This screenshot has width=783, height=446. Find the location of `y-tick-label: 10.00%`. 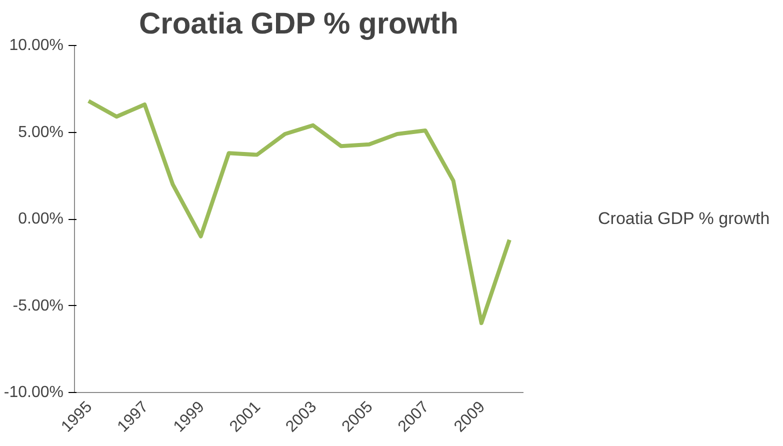

y-tick-label: 10.00% is located at coordinates (36, 45).